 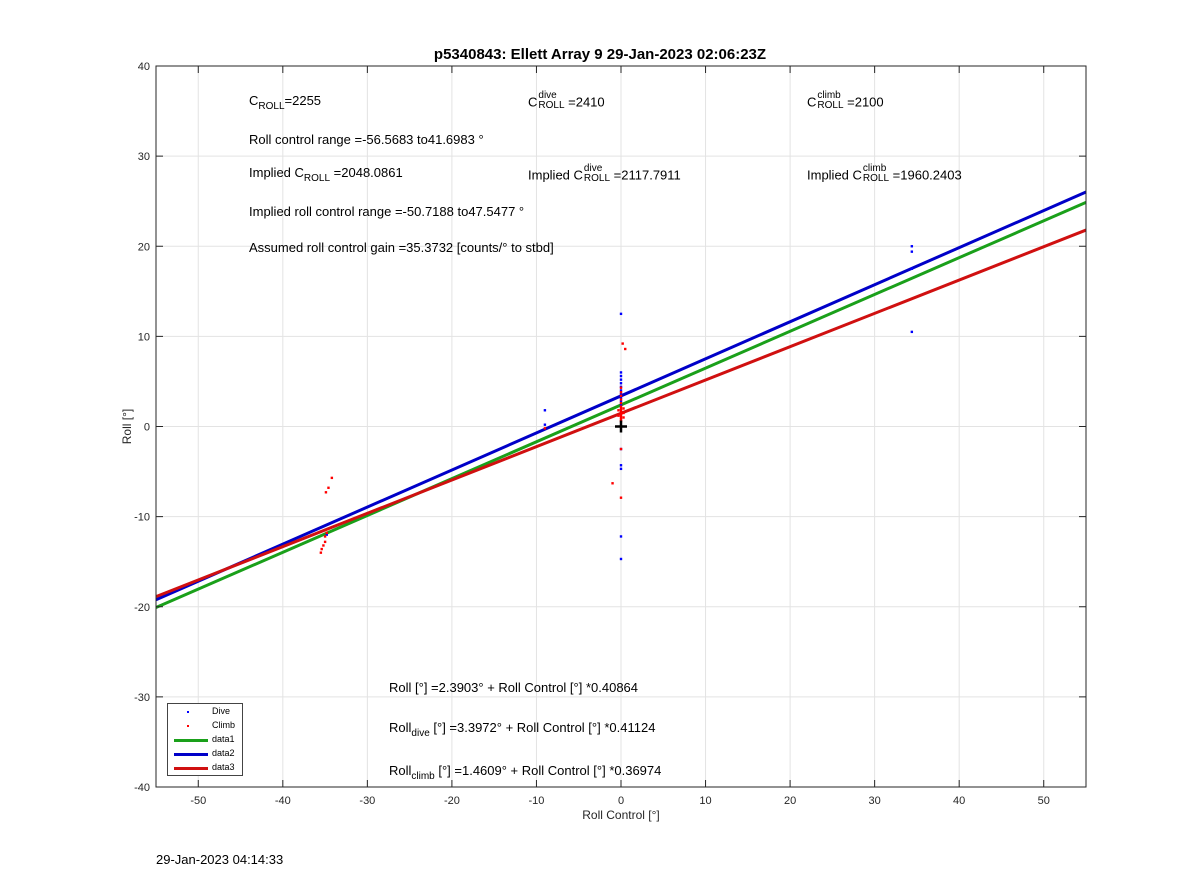 What do you see at coordinates (621, 801) in the screenshot?
I see `x-tick-label: 0` at bounding box center [621, 801].